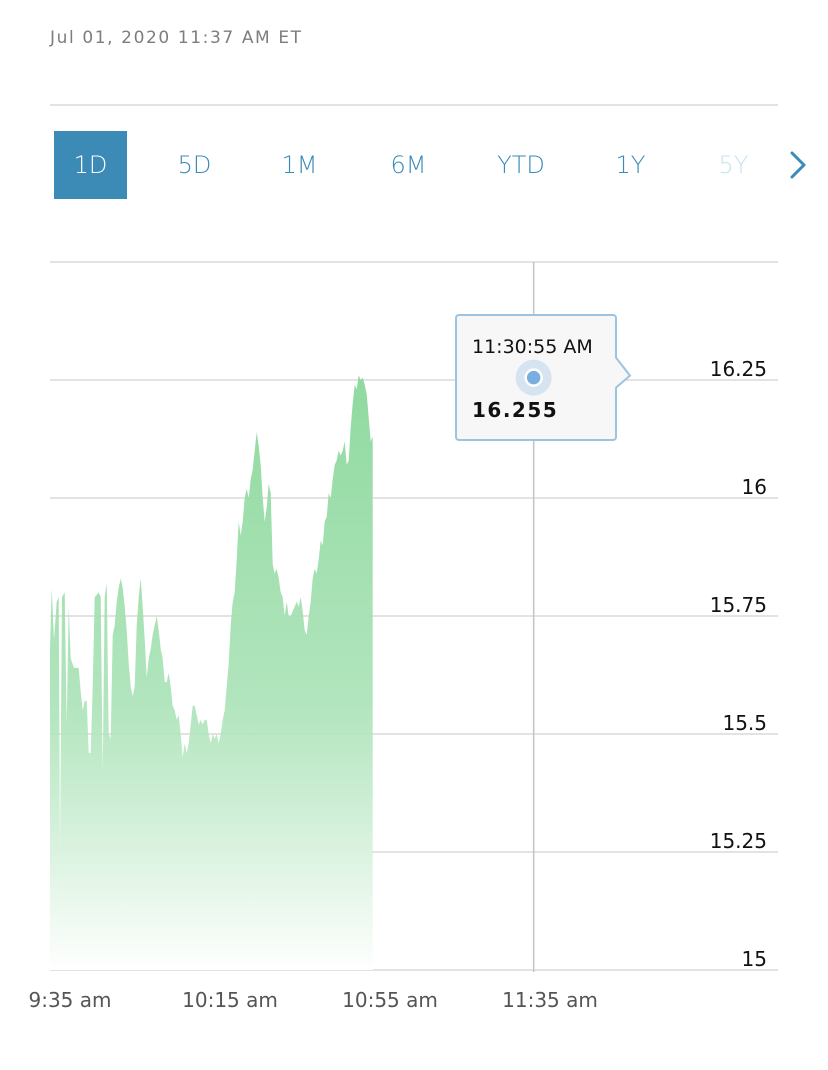 Image resolution: width=828 pixels, height=1070 pixels. I want to click on y-tick-label: 15.5, so click(744, 723).